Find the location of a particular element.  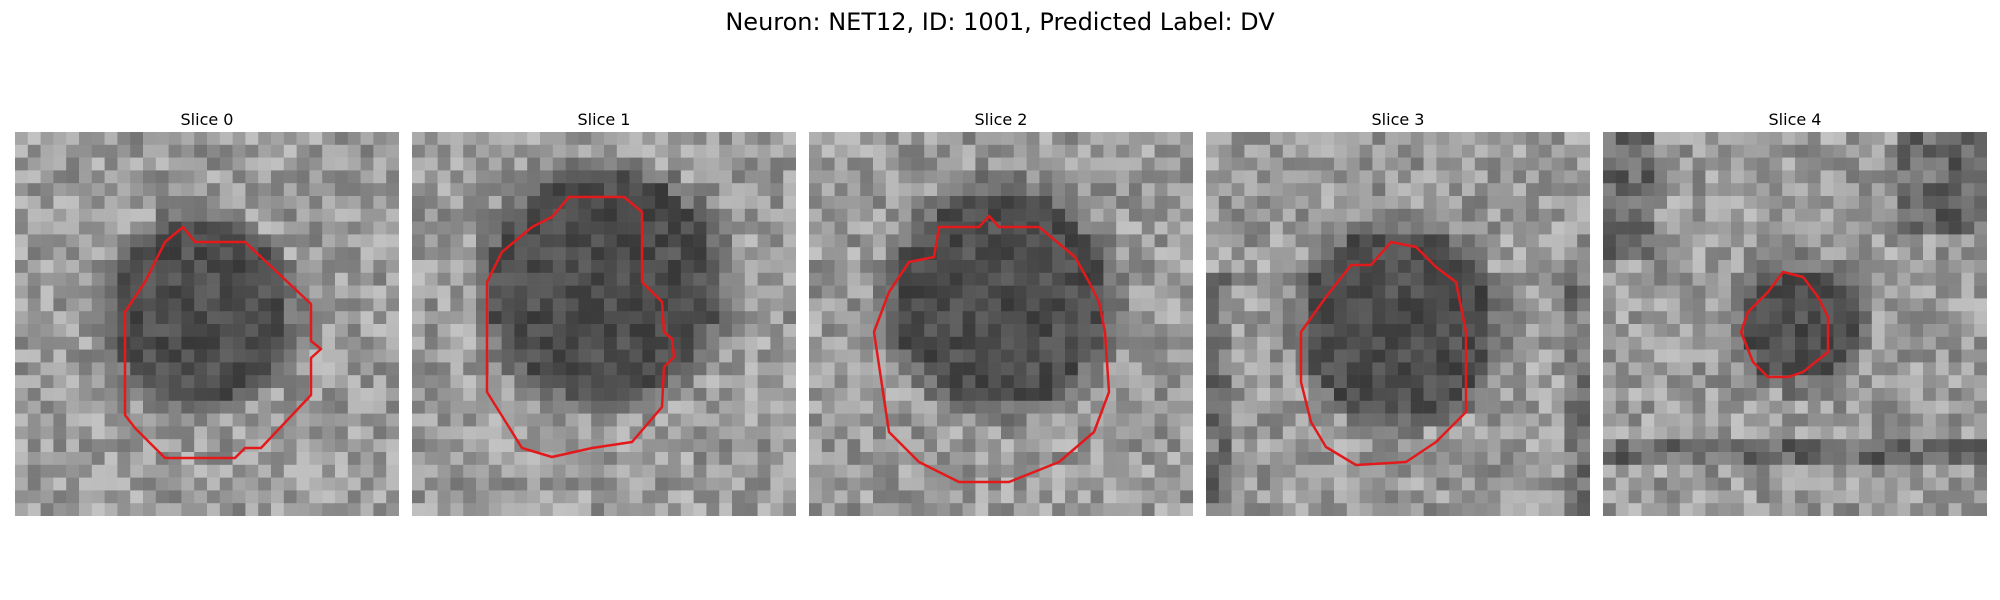

slice-title: Slice 2 is located at coordinates (1001, 120).